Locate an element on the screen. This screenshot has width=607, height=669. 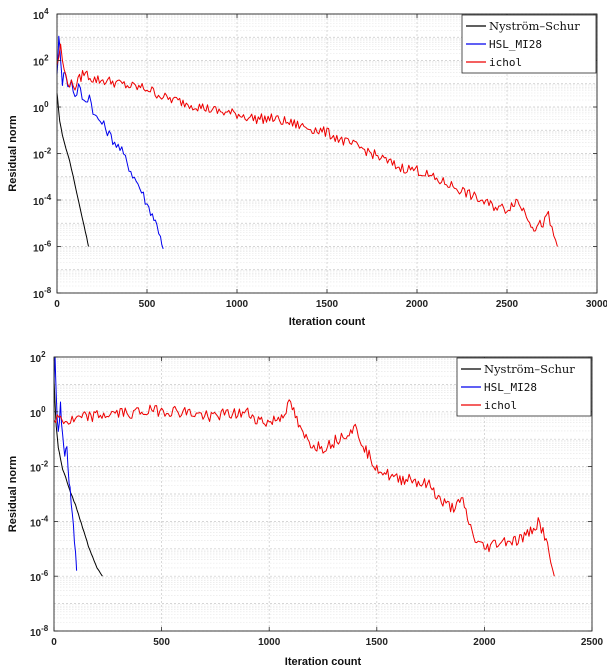
y-tick-label: 10⁴ is located at coordinates (41, 14).